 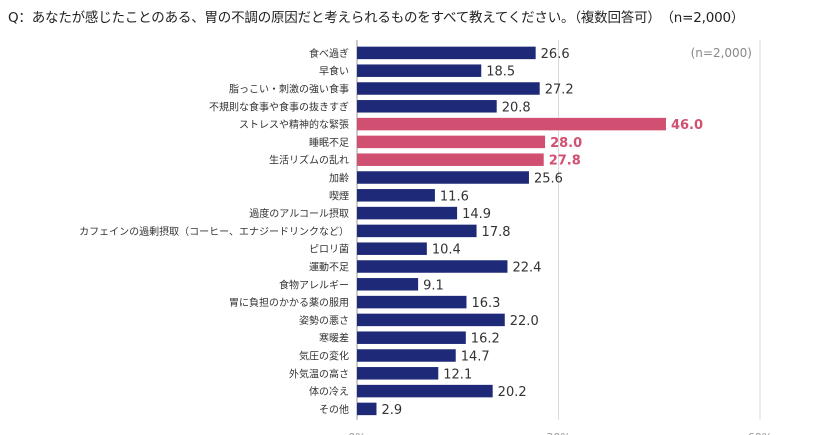 What do you see at coordinates (324, 356) in the screenshot?
I see `category-label: 気圧の変化` at bounding box center [324, 356].